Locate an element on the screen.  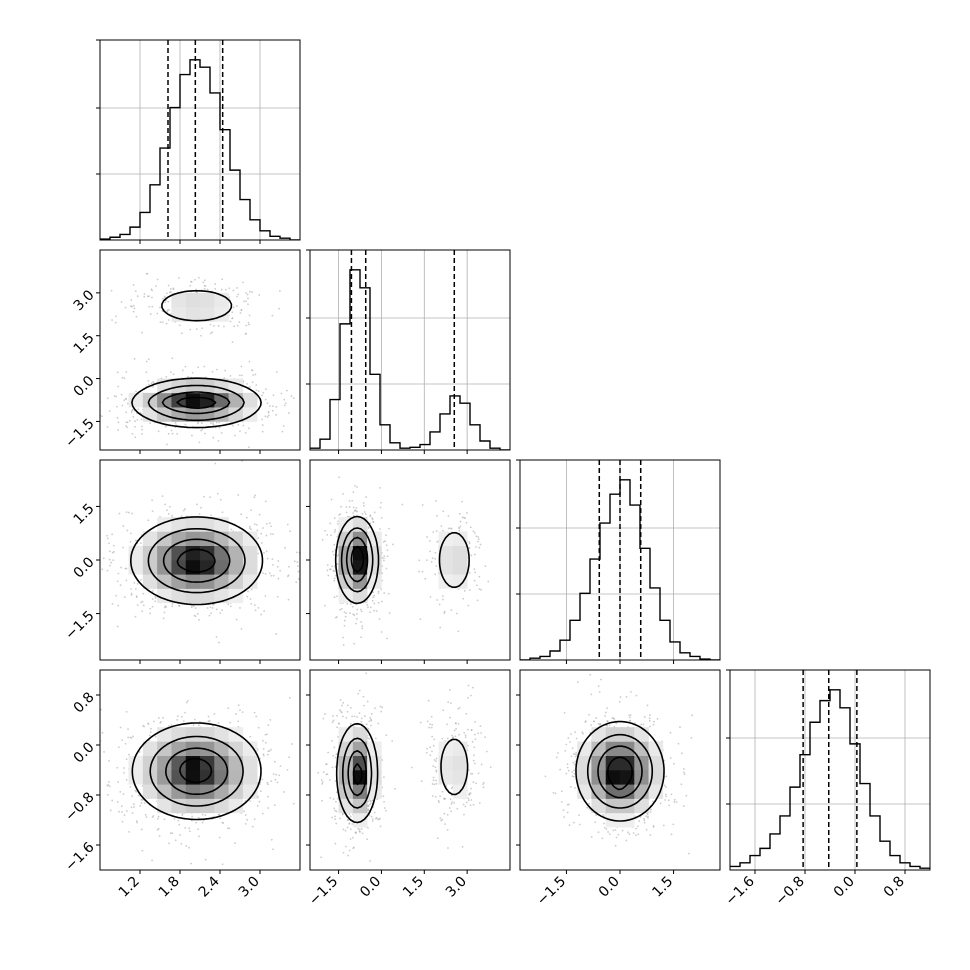
x-tick-label: 1.8 is located at coordinates (169, 887).